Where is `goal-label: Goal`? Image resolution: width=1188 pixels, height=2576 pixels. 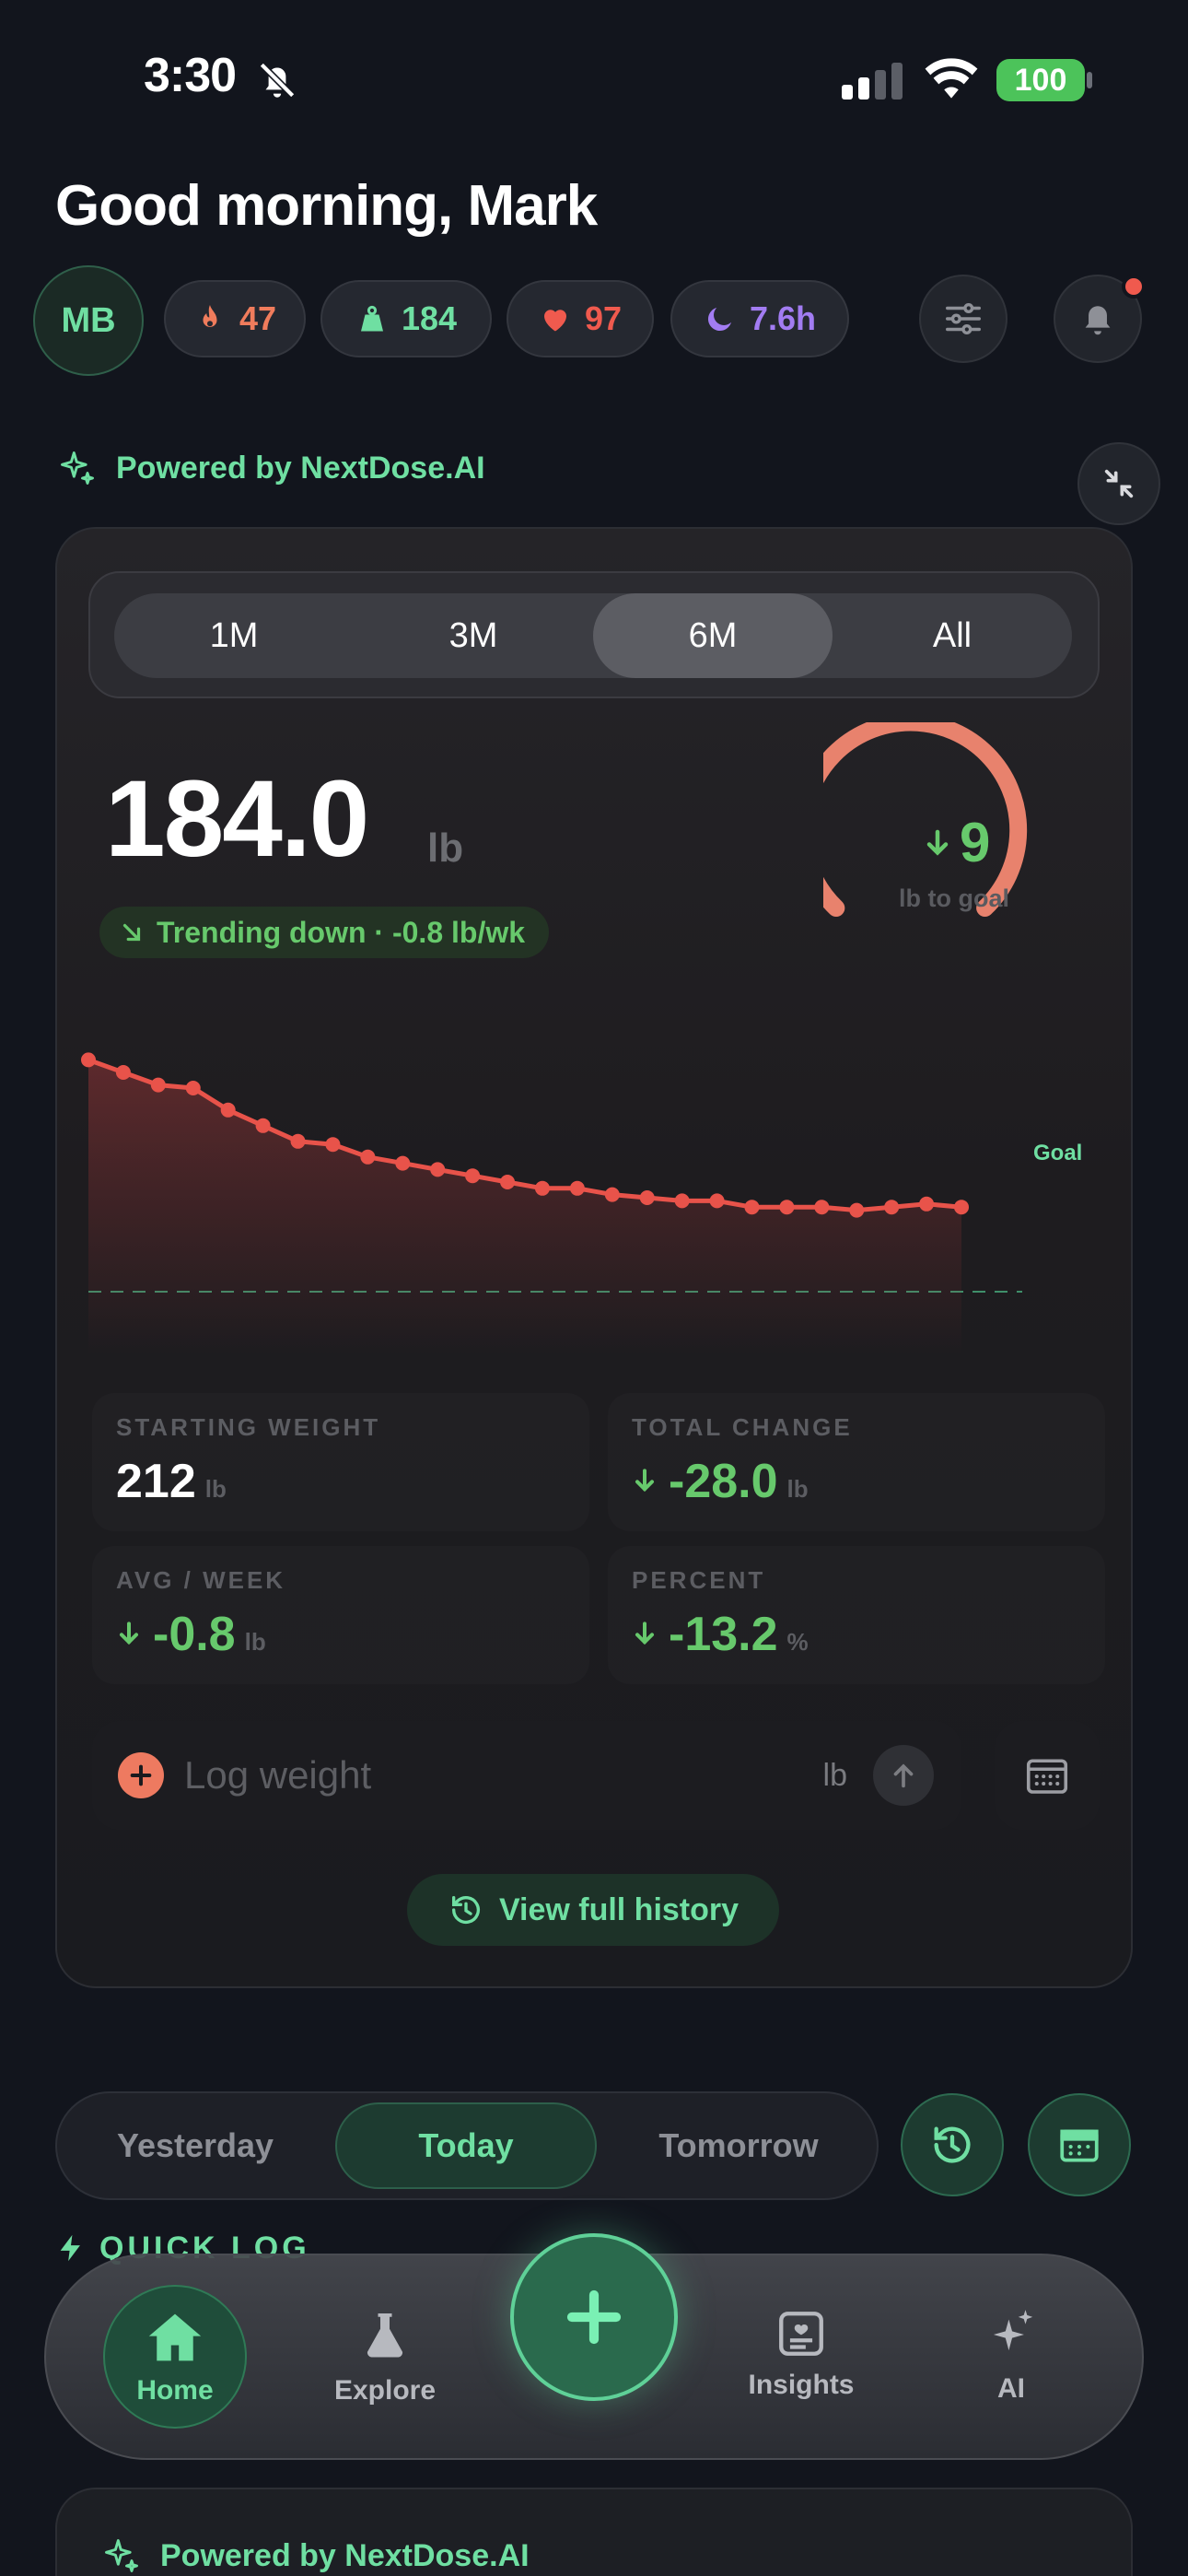
goal-label: Goal is located at coordinates (1058, 1153).